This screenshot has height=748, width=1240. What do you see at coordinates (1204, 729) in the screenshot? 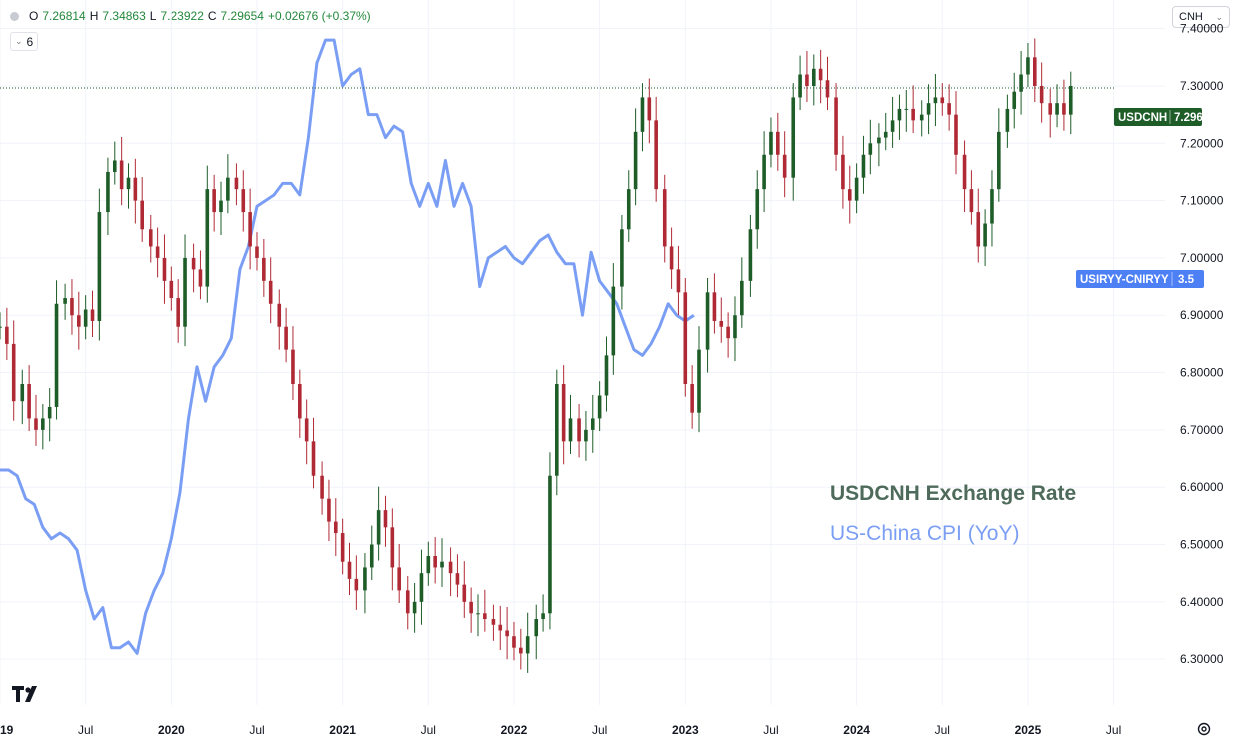
I see `gear-icon` at bounding box center [1204, 729].